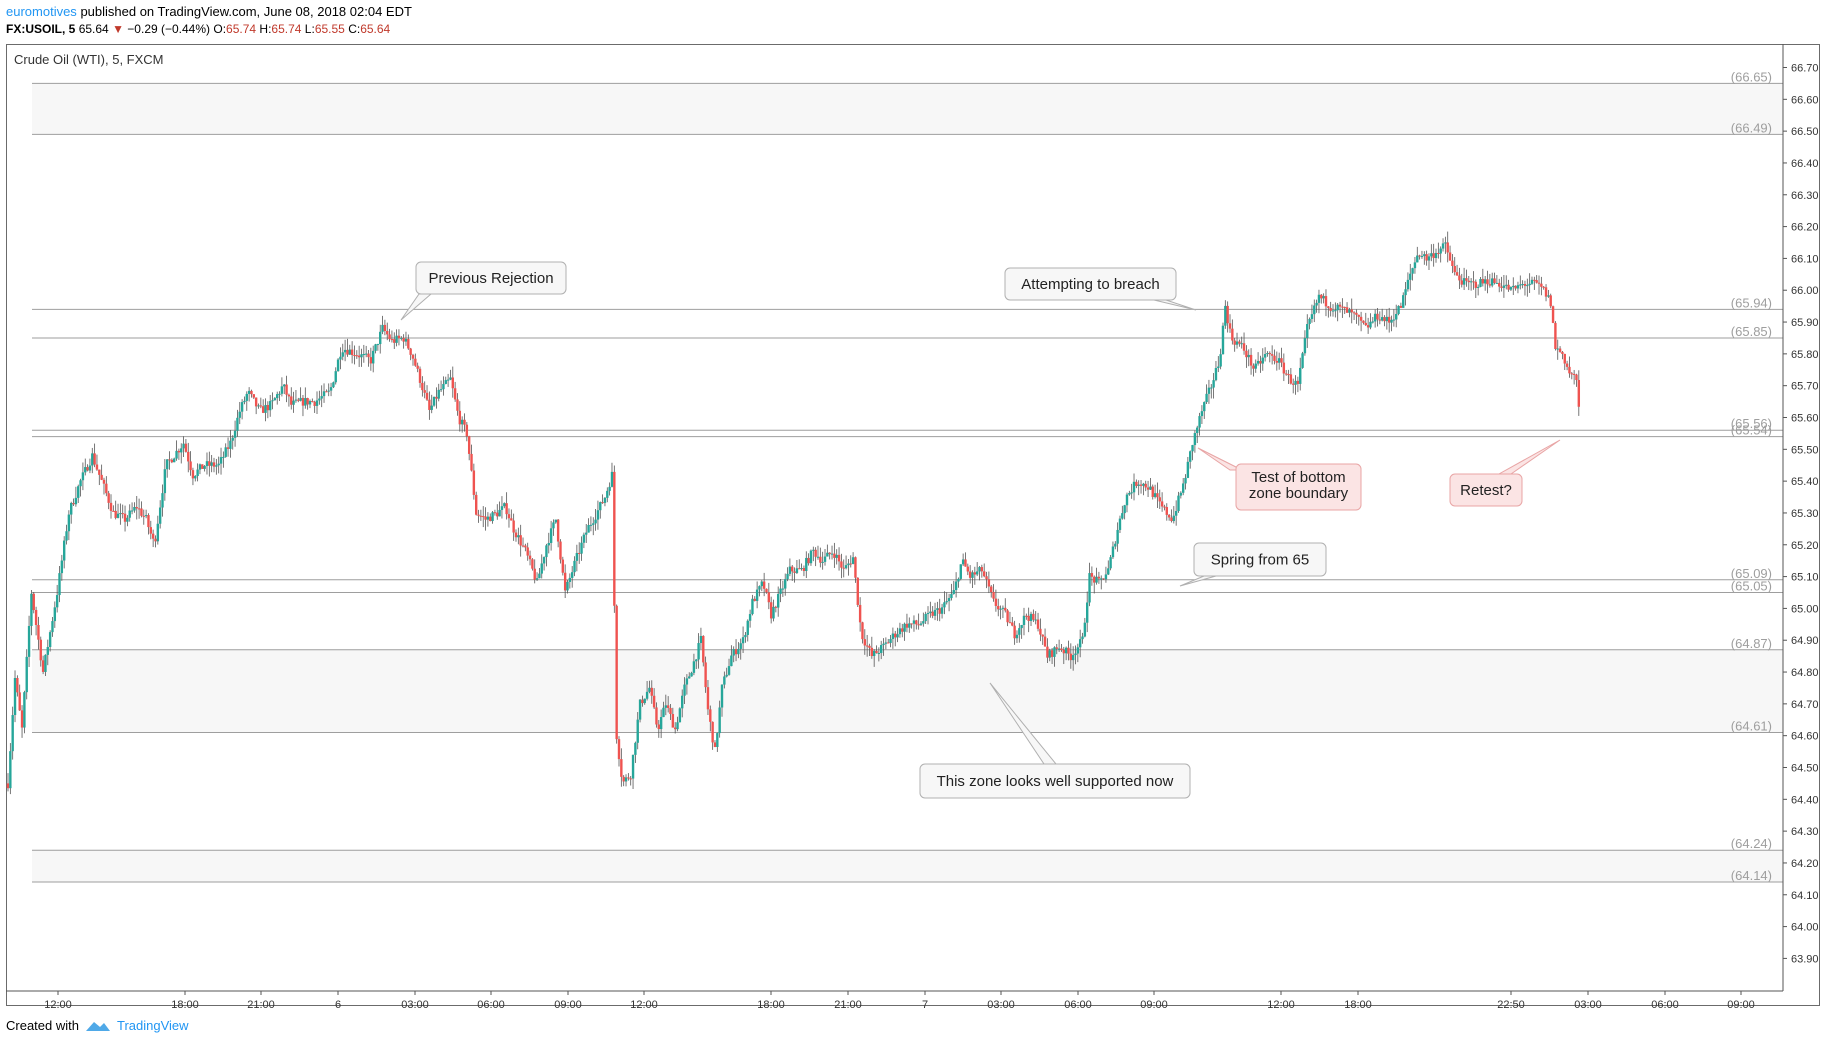 The image size is (1824, 1045). I want to click on callout-text: Spring from 65, so click(1260, 560).